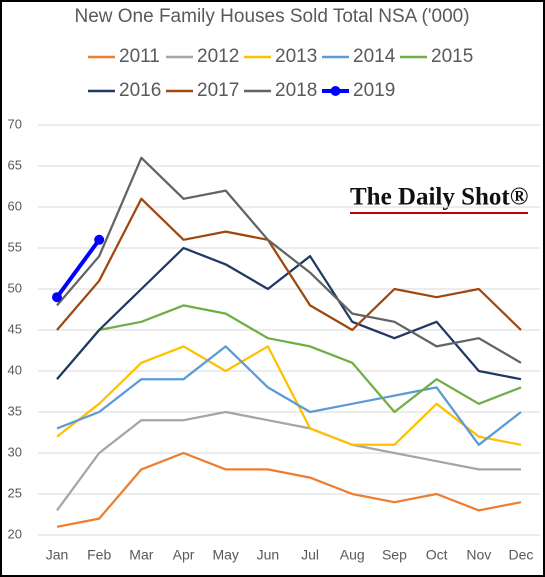  Describe the element at coordinates (374, 90) in the screenshot. I see `legend-label: 2019` at that location.